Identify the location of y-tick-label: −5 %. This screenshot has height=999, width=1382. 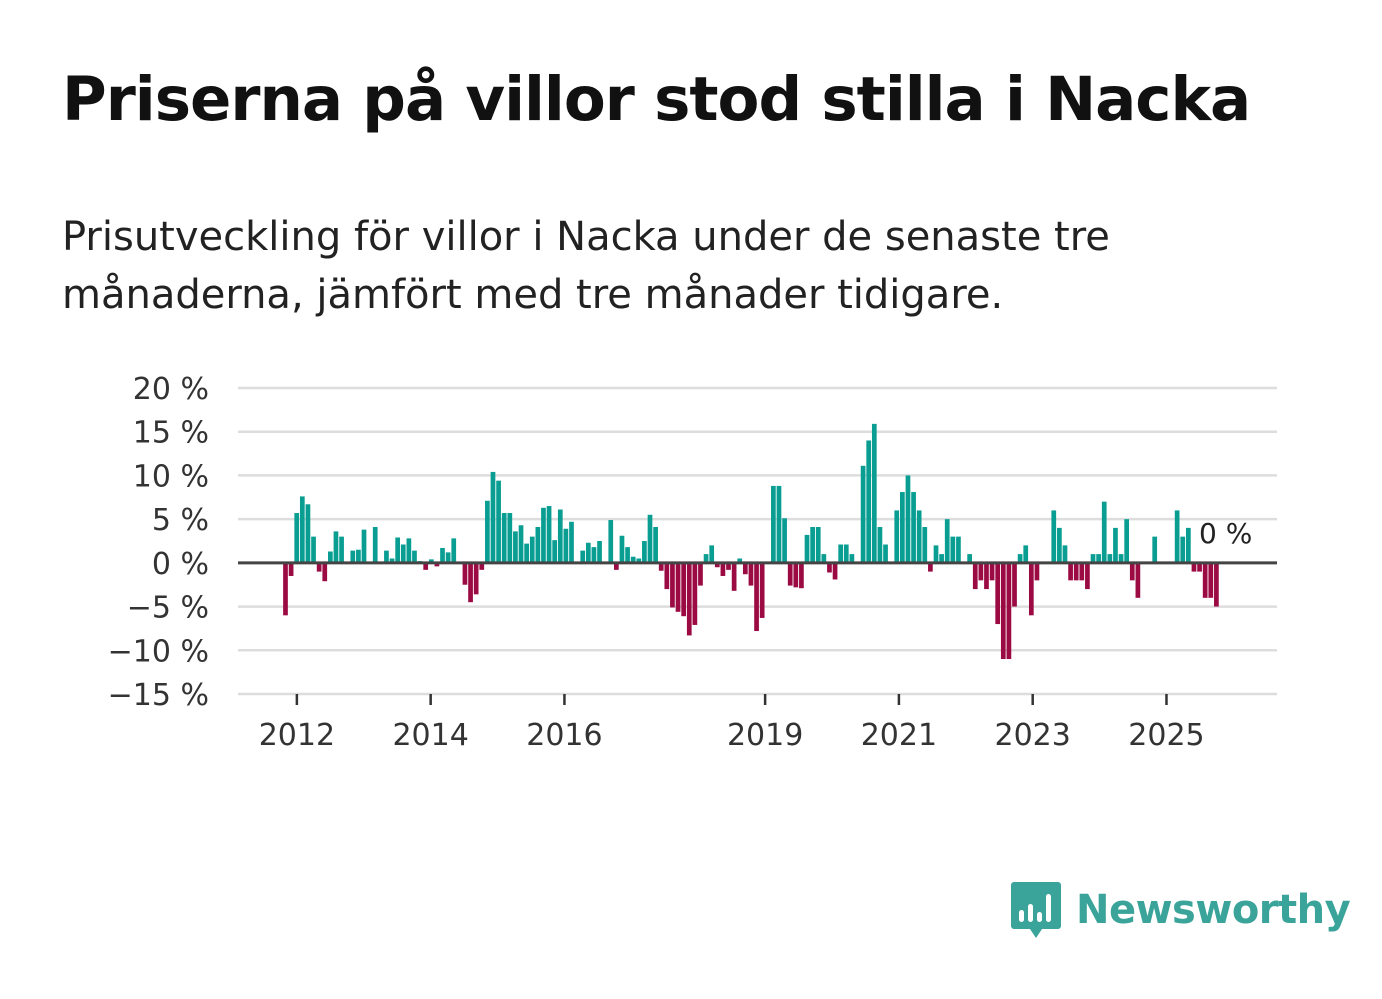
(168, 608).